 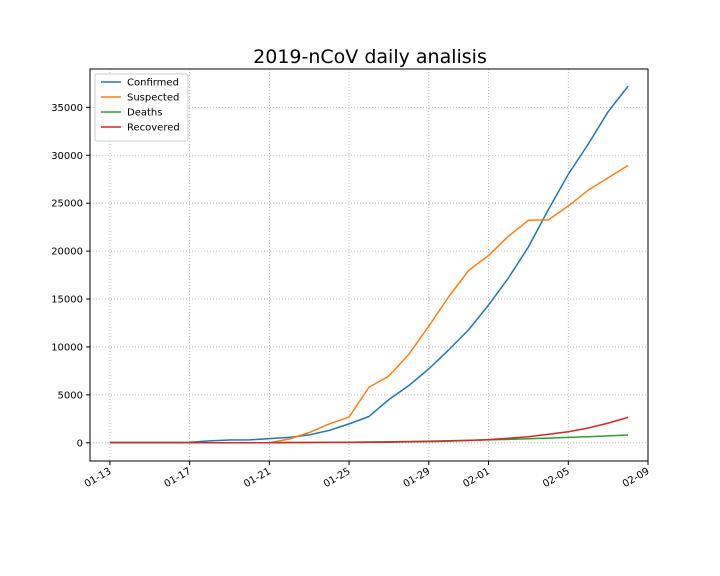 I want to click on legend-label-recovered: Recovered, so click(x=153, y=128).